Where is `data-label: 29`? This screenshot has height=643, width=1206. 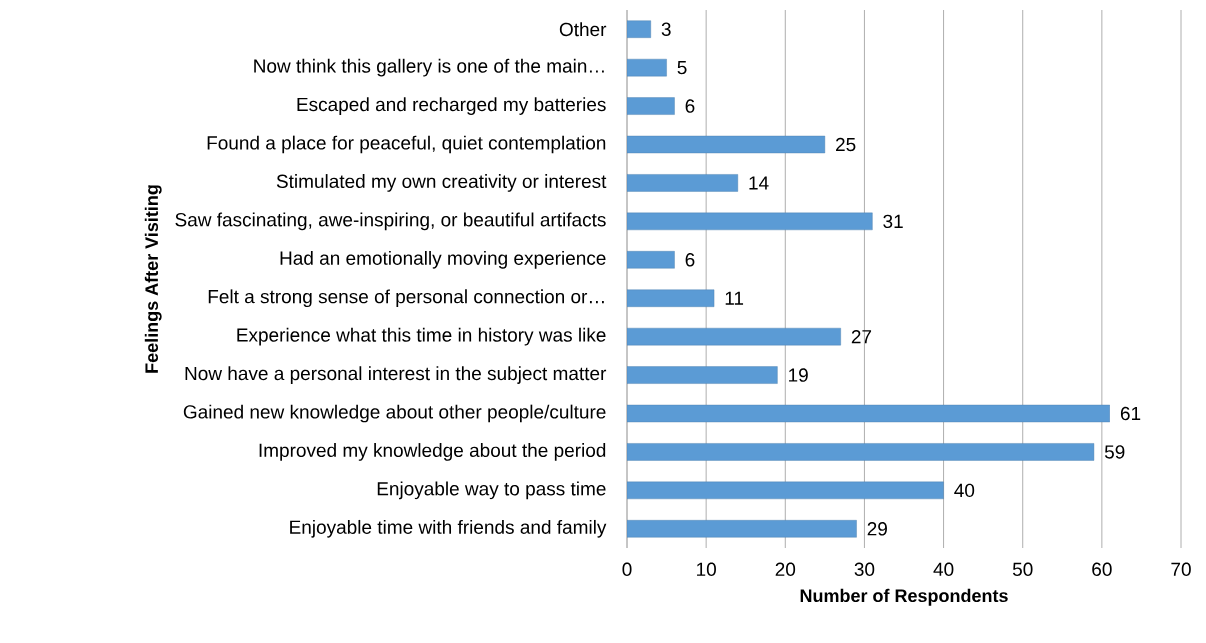 data-label: 29 is located at coordinates (877, 529).